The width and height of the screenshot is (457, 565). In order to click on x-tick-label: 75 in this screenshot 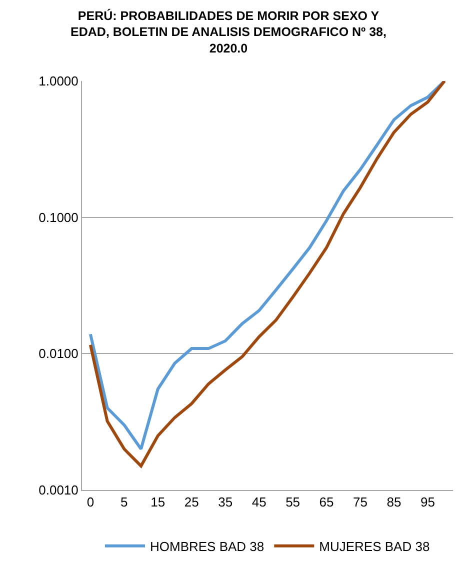, I will do `click(360, 502)`.